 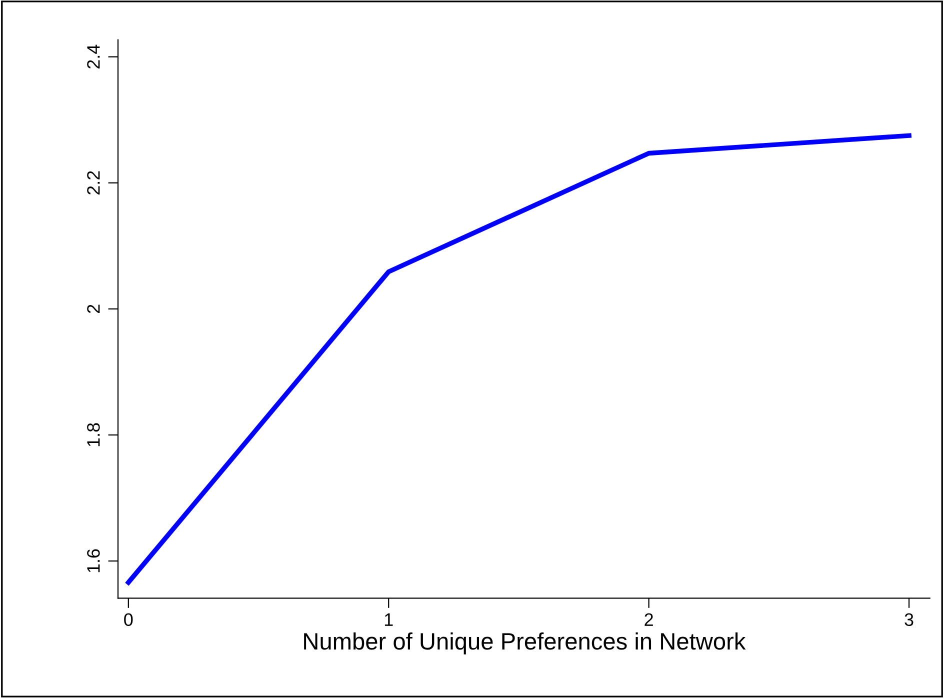 I want to click on x-tick-label: 2, so click(x=648, y=619).